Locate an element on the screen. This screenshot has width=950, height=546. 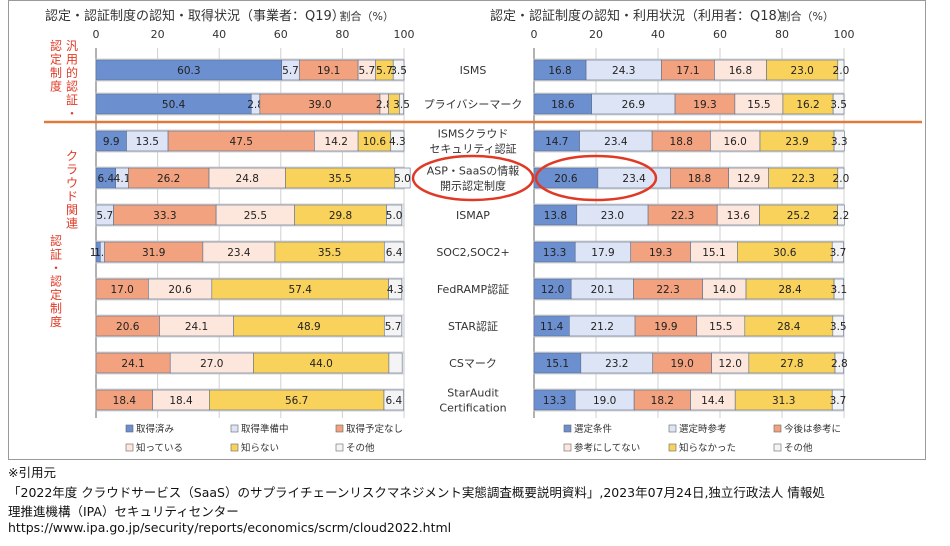
right-legend-label: 選定時参考 is located at coordinates (703, 429).